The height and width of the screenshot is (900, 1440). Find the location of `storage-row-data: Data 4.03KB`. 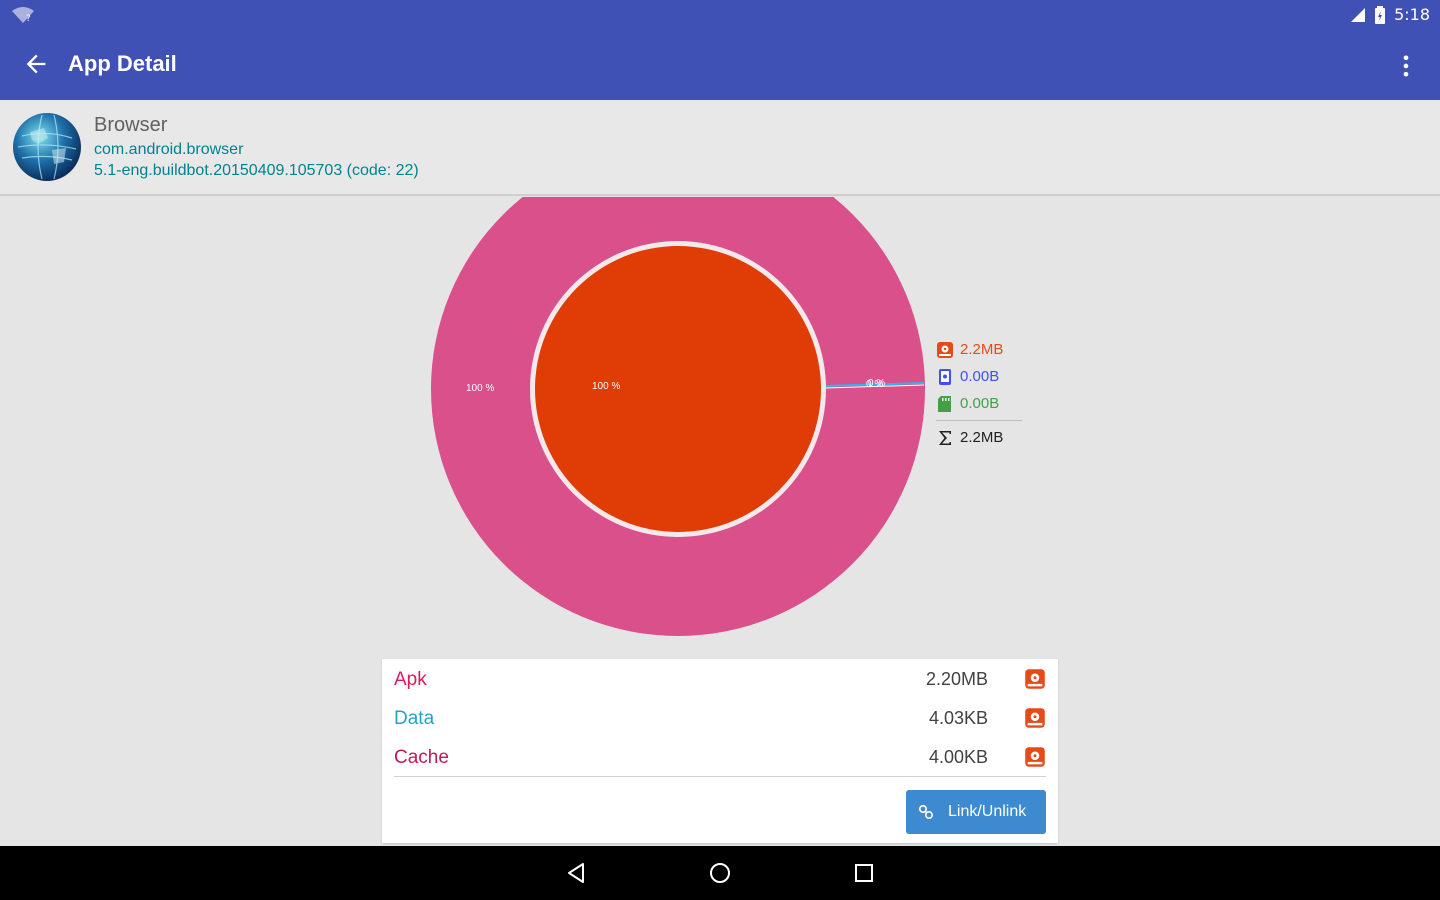

storage-row-data: Data 4.03KB is located at coordinates (720, 718).